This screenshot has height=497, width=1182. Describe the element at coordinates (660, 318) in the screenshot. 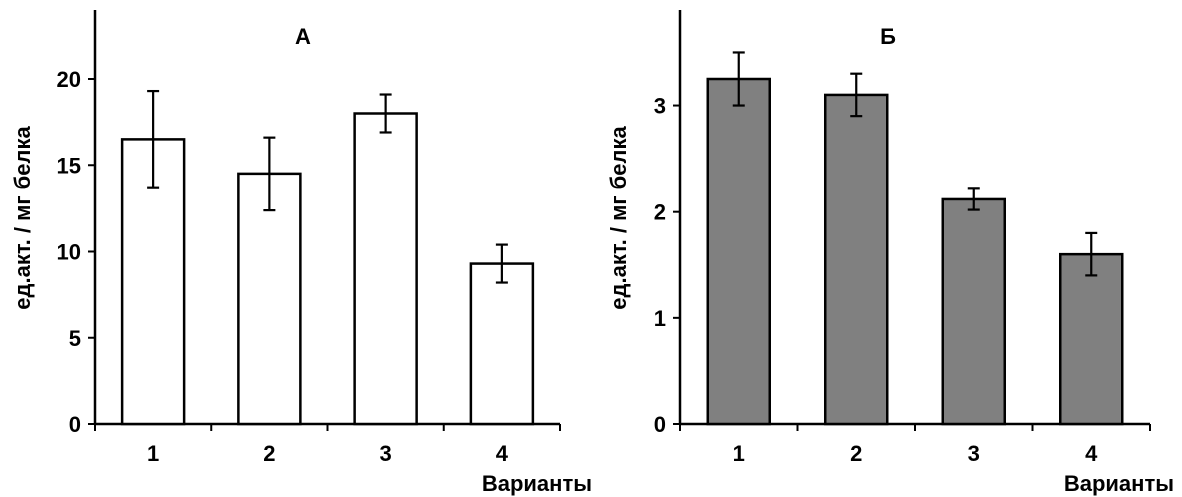

I see `y-tick-label: 1` at that location.